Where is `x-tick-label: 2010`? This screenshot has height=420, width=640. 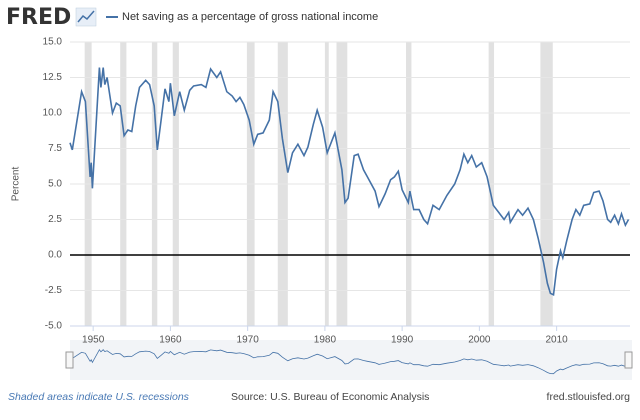
x-tick-label: 2010 is located at coordinates (556, 340).